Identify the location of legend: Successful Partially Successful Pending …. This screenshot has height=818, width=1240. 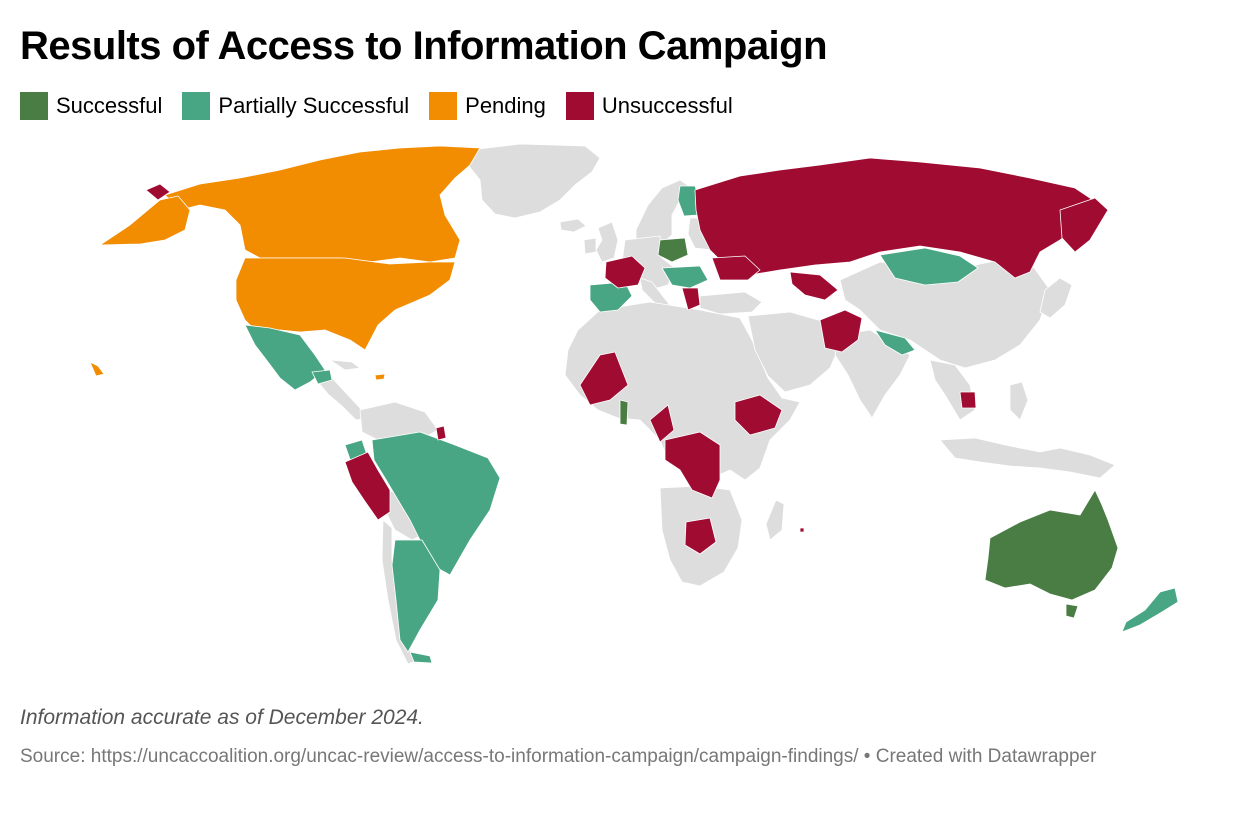
(376, 106).